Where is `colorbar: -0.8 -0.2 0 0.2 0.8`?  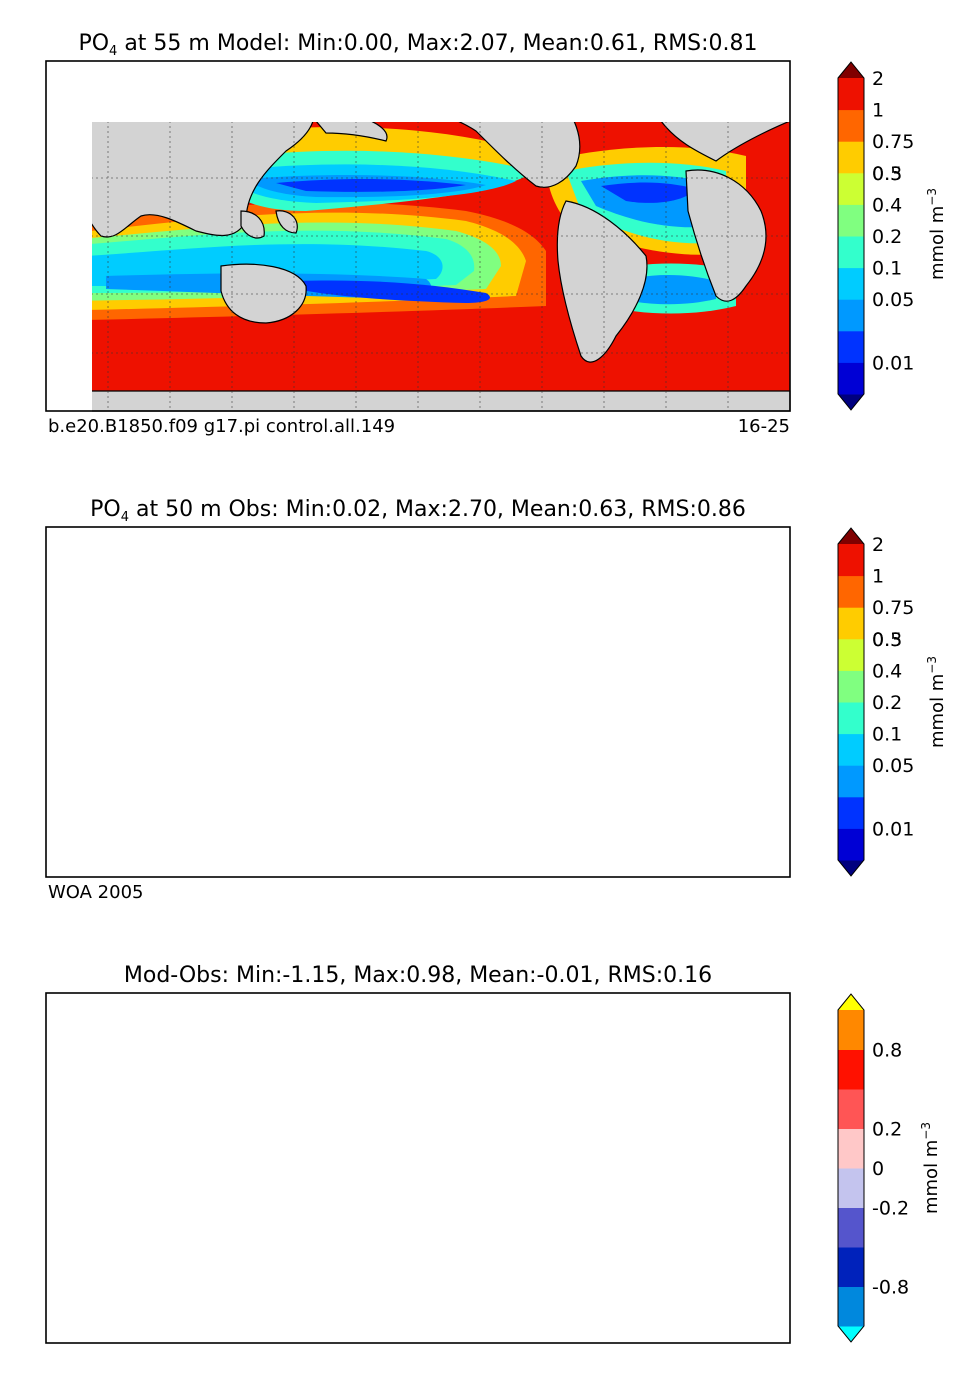
colorbar: -0.8 -0.2 0 0.2 0.8 is located at coordinates (873, 1168).